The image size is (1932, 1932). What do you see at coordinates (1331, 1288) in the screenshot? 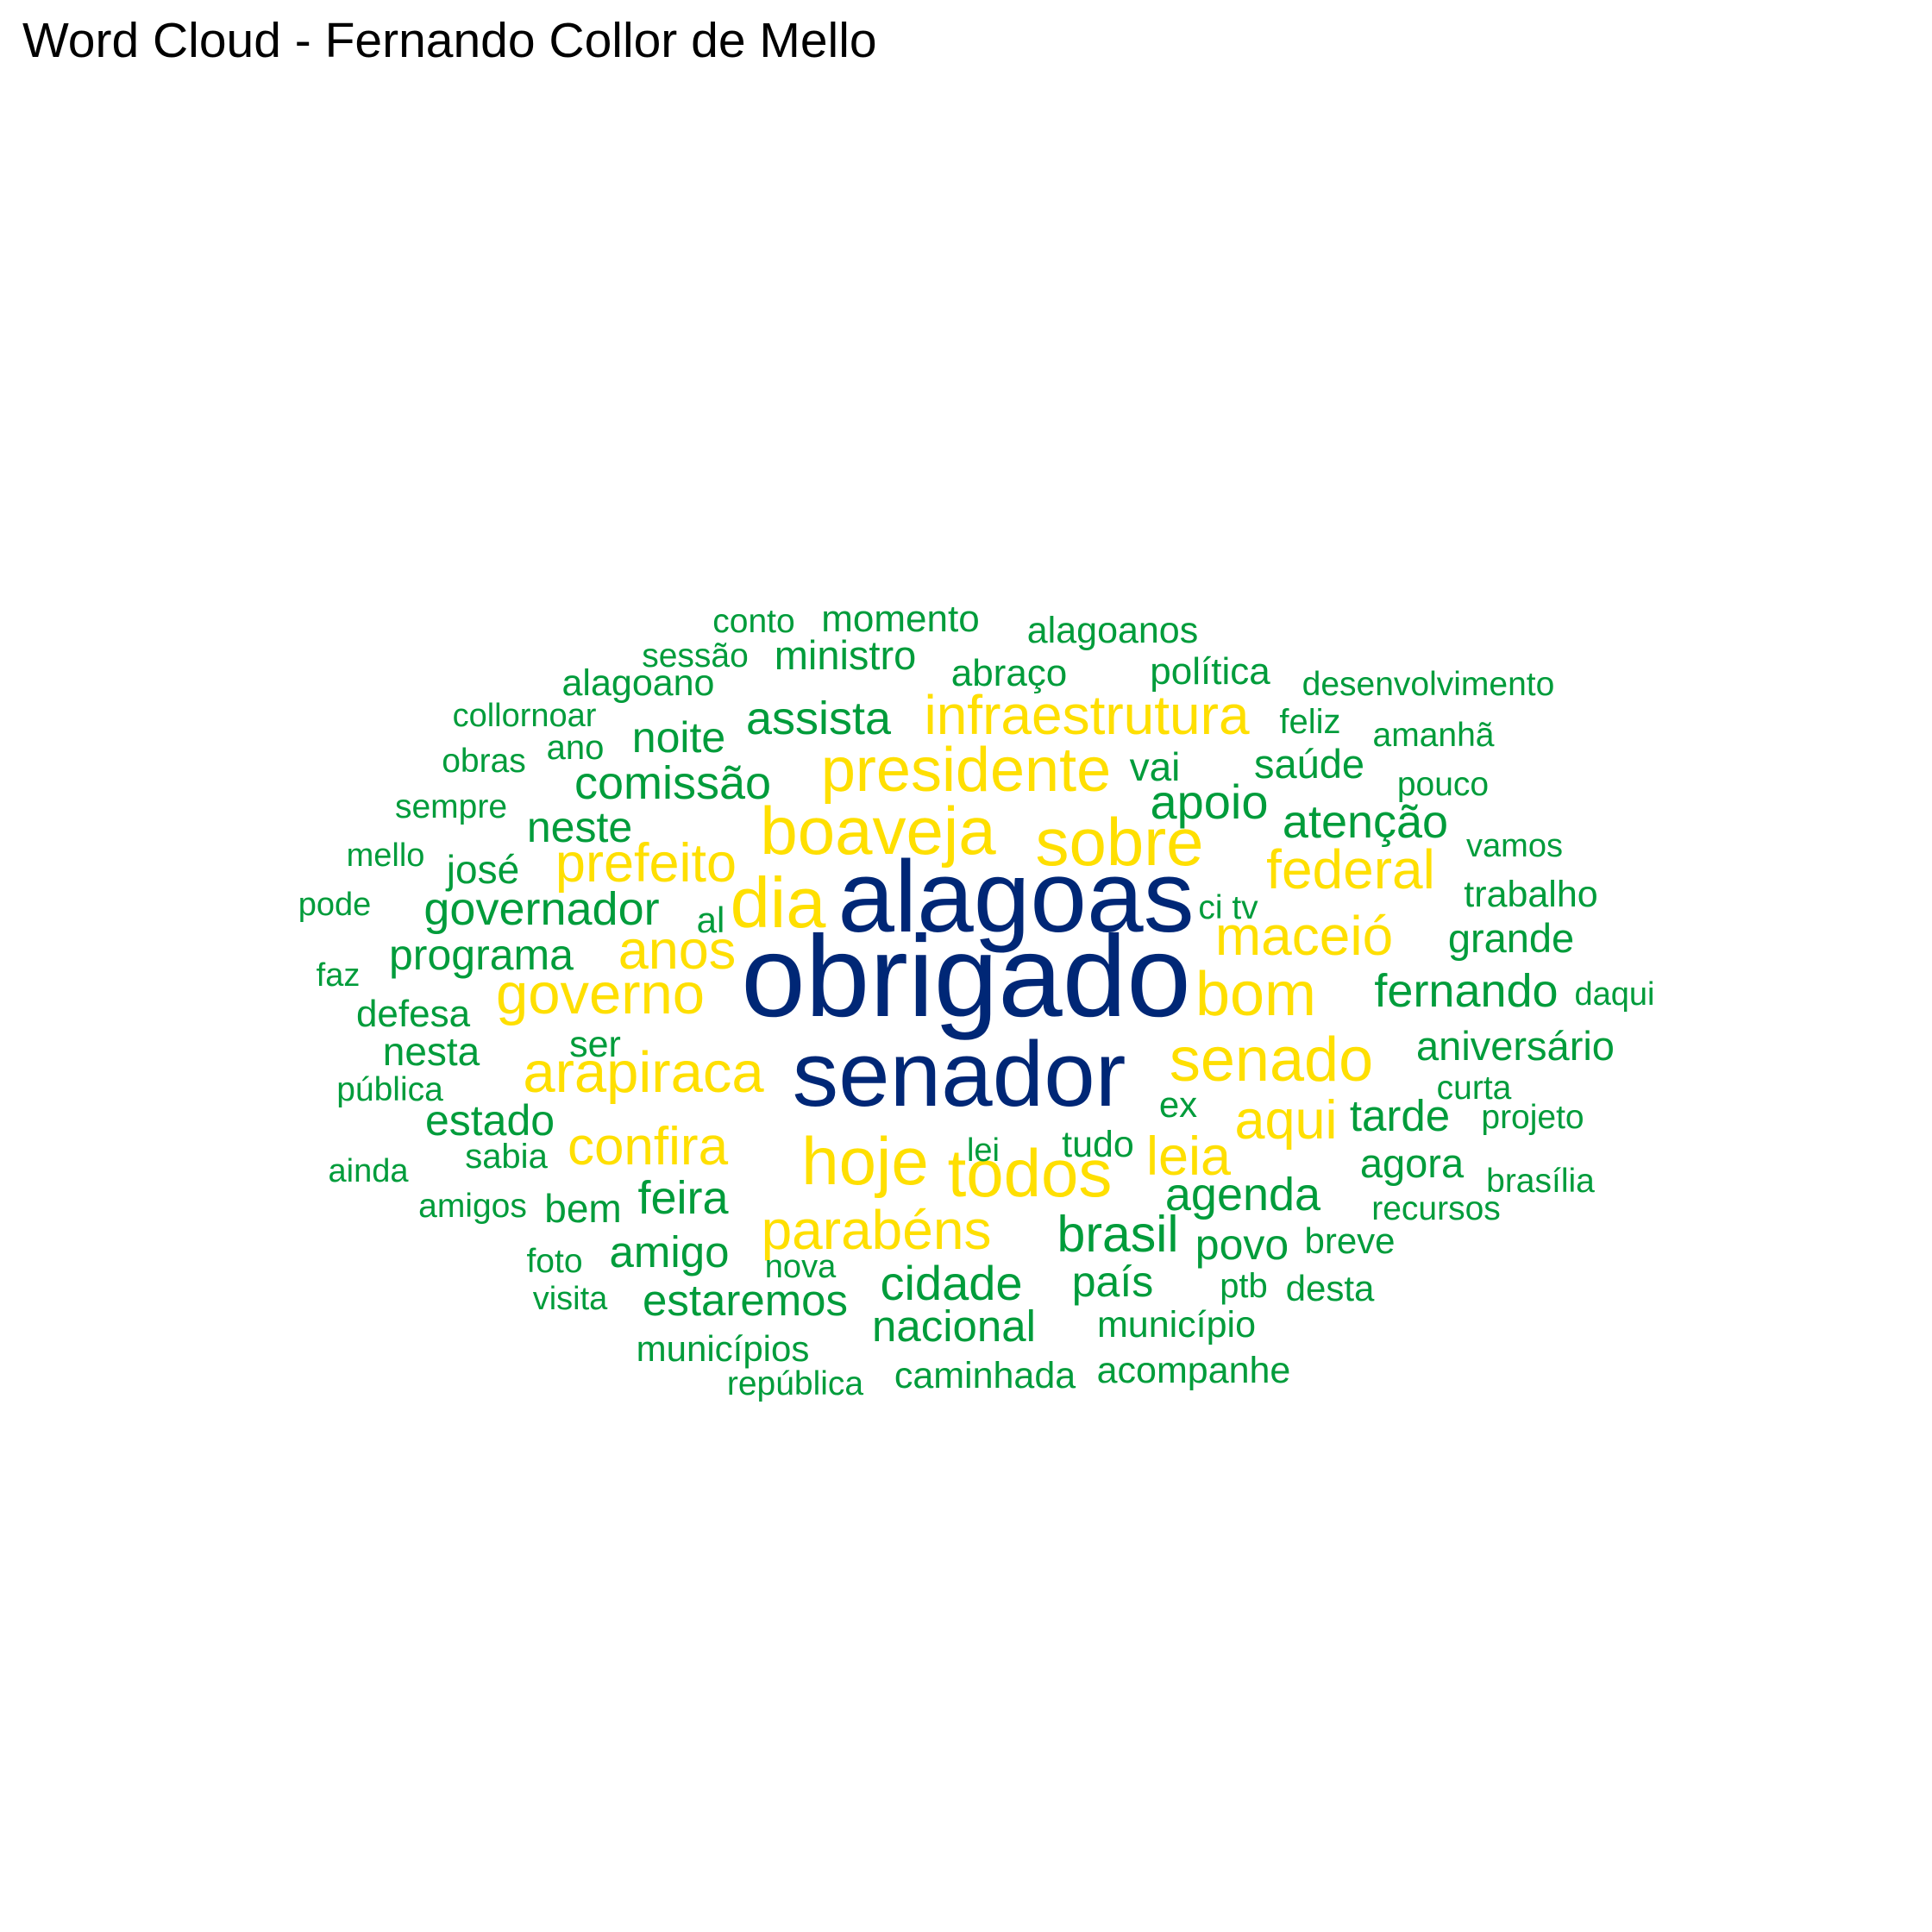
I see `word-desta: desta` at bounding box center [1331, 1288].